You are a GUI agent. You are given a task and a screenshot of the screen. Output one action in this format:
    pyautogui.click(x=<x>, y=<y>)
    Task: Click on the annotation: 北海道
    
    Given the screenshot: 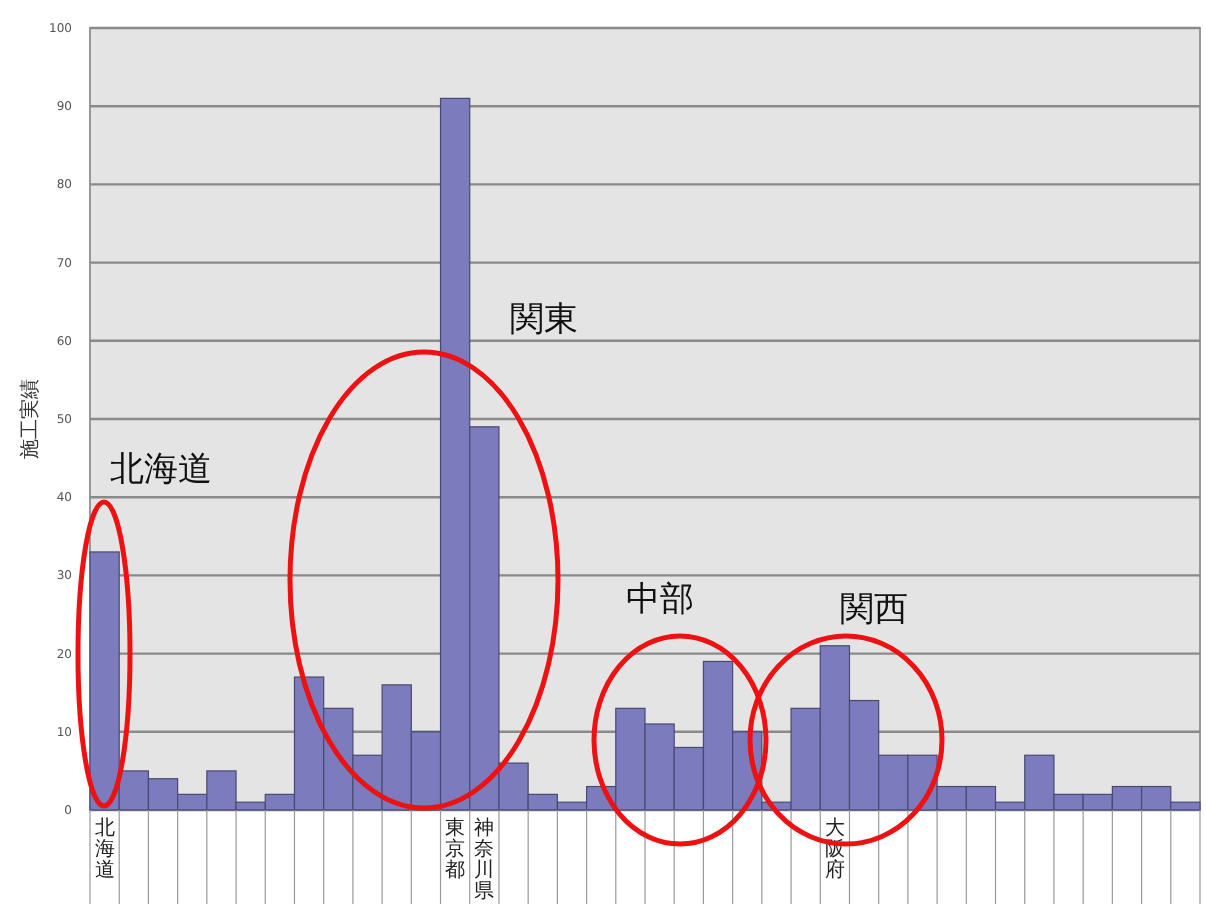 What is the action you would take?
    pyautogui.click(x=161, y=470)
    